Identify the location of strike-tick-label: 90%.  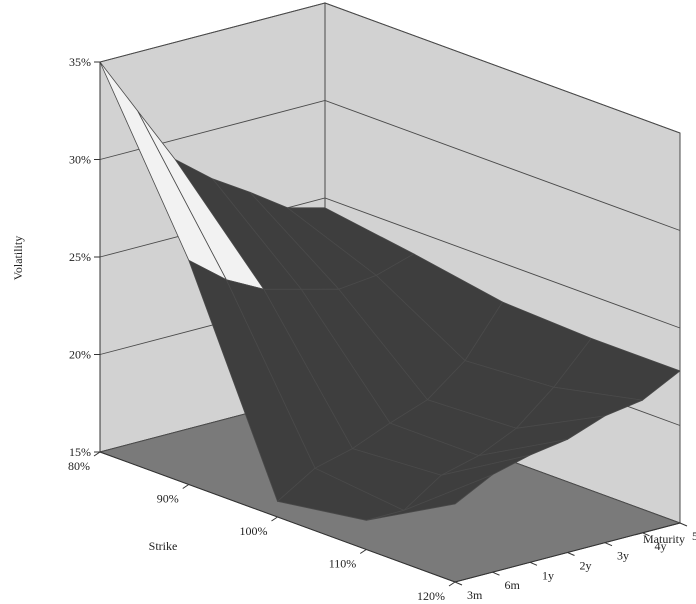
(168, 499).